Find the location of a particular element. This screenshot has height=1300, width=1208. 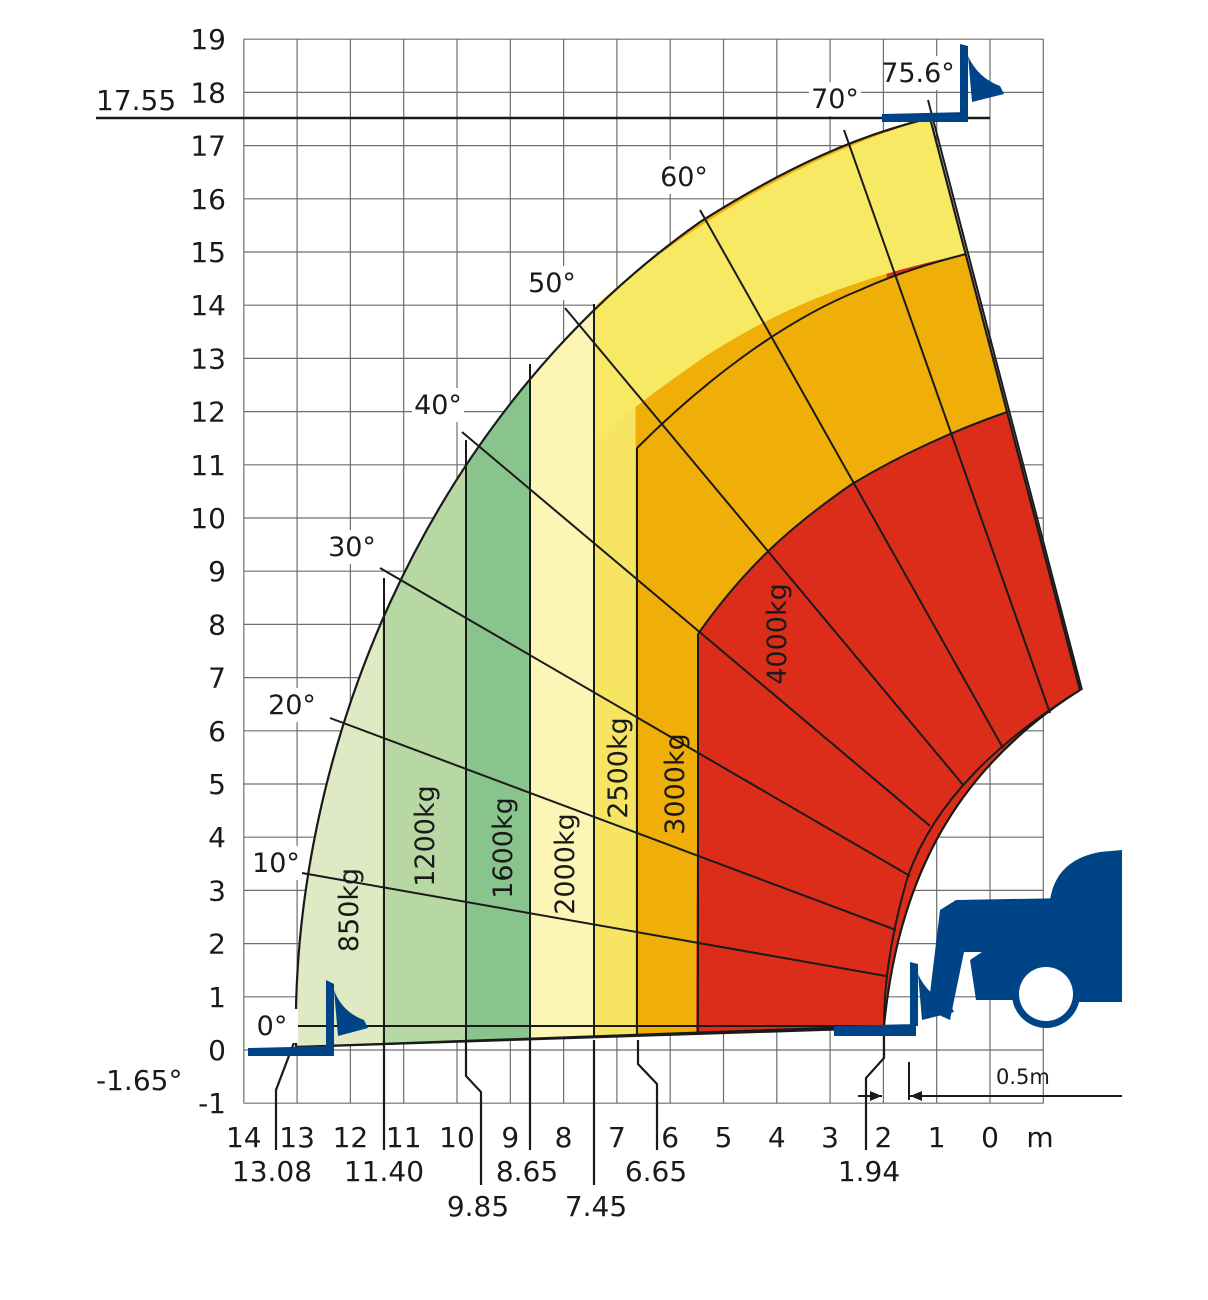

boundary-label-8-65: 8.65 is located at coordinates (527, 1171).